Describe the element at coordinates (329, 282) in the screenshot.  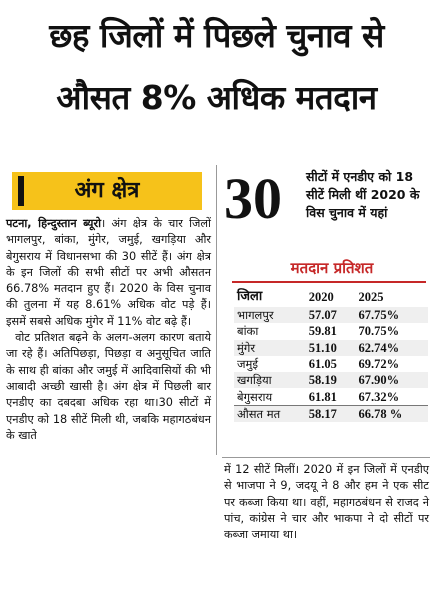
I see `poll-title-rule` at that location.